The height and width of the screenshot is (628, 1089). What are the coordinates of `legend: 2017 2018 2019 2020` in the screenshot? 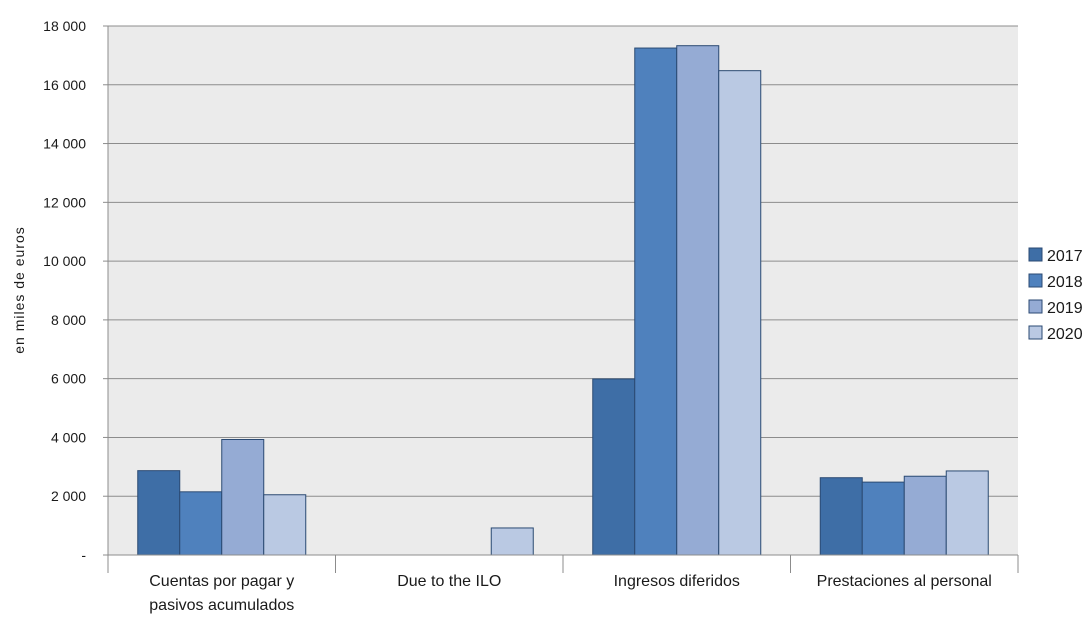 It's located at (1055, 295).